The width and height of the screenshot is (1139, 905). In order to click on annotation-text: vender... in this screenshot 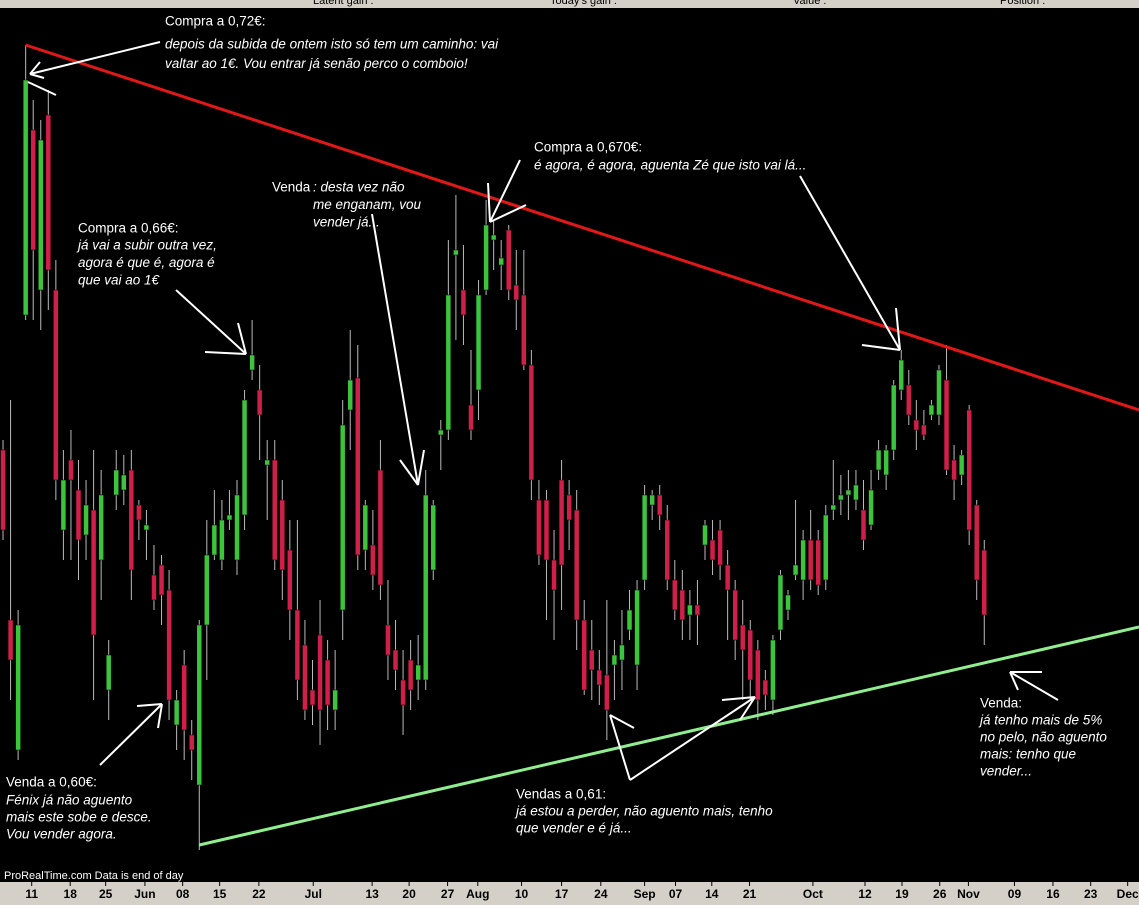, I will do `click(1006, 771)`.